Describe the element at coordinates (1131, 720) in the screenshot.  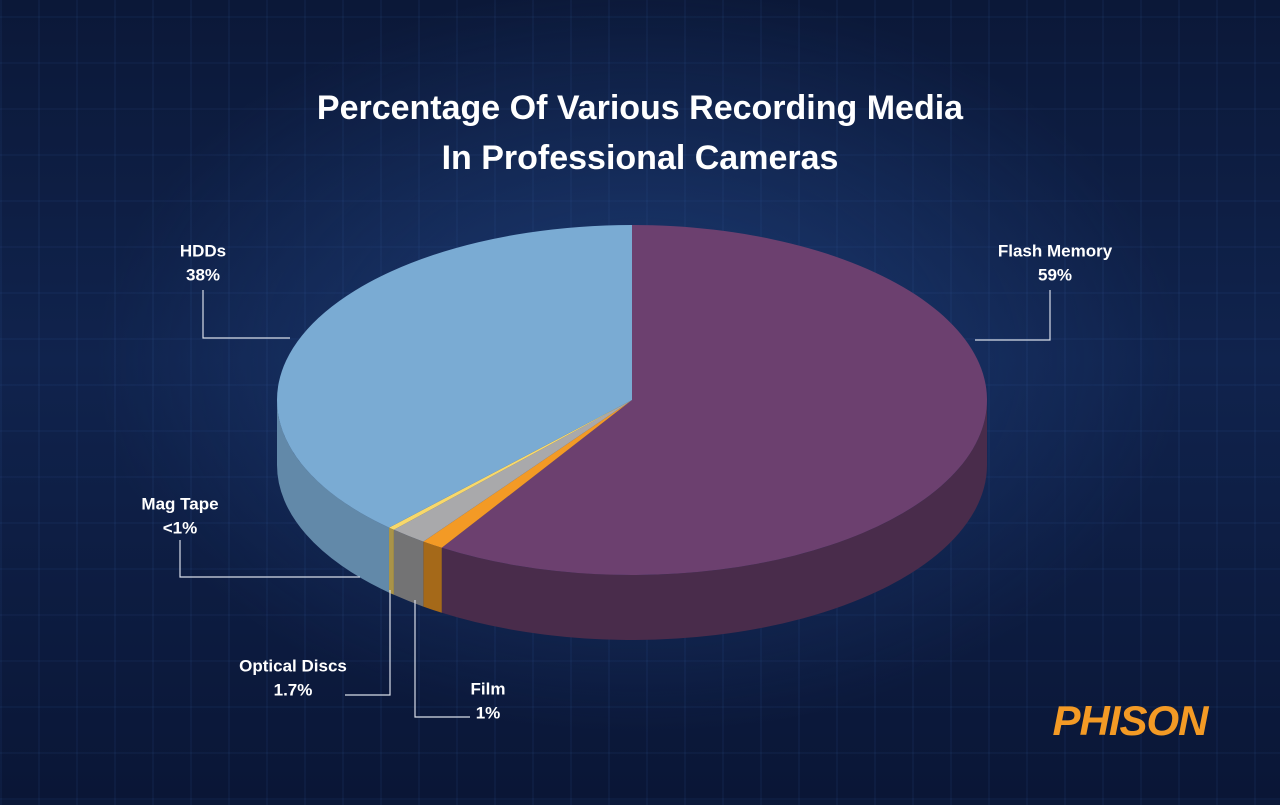
I see `logo: PHISON` at that location.